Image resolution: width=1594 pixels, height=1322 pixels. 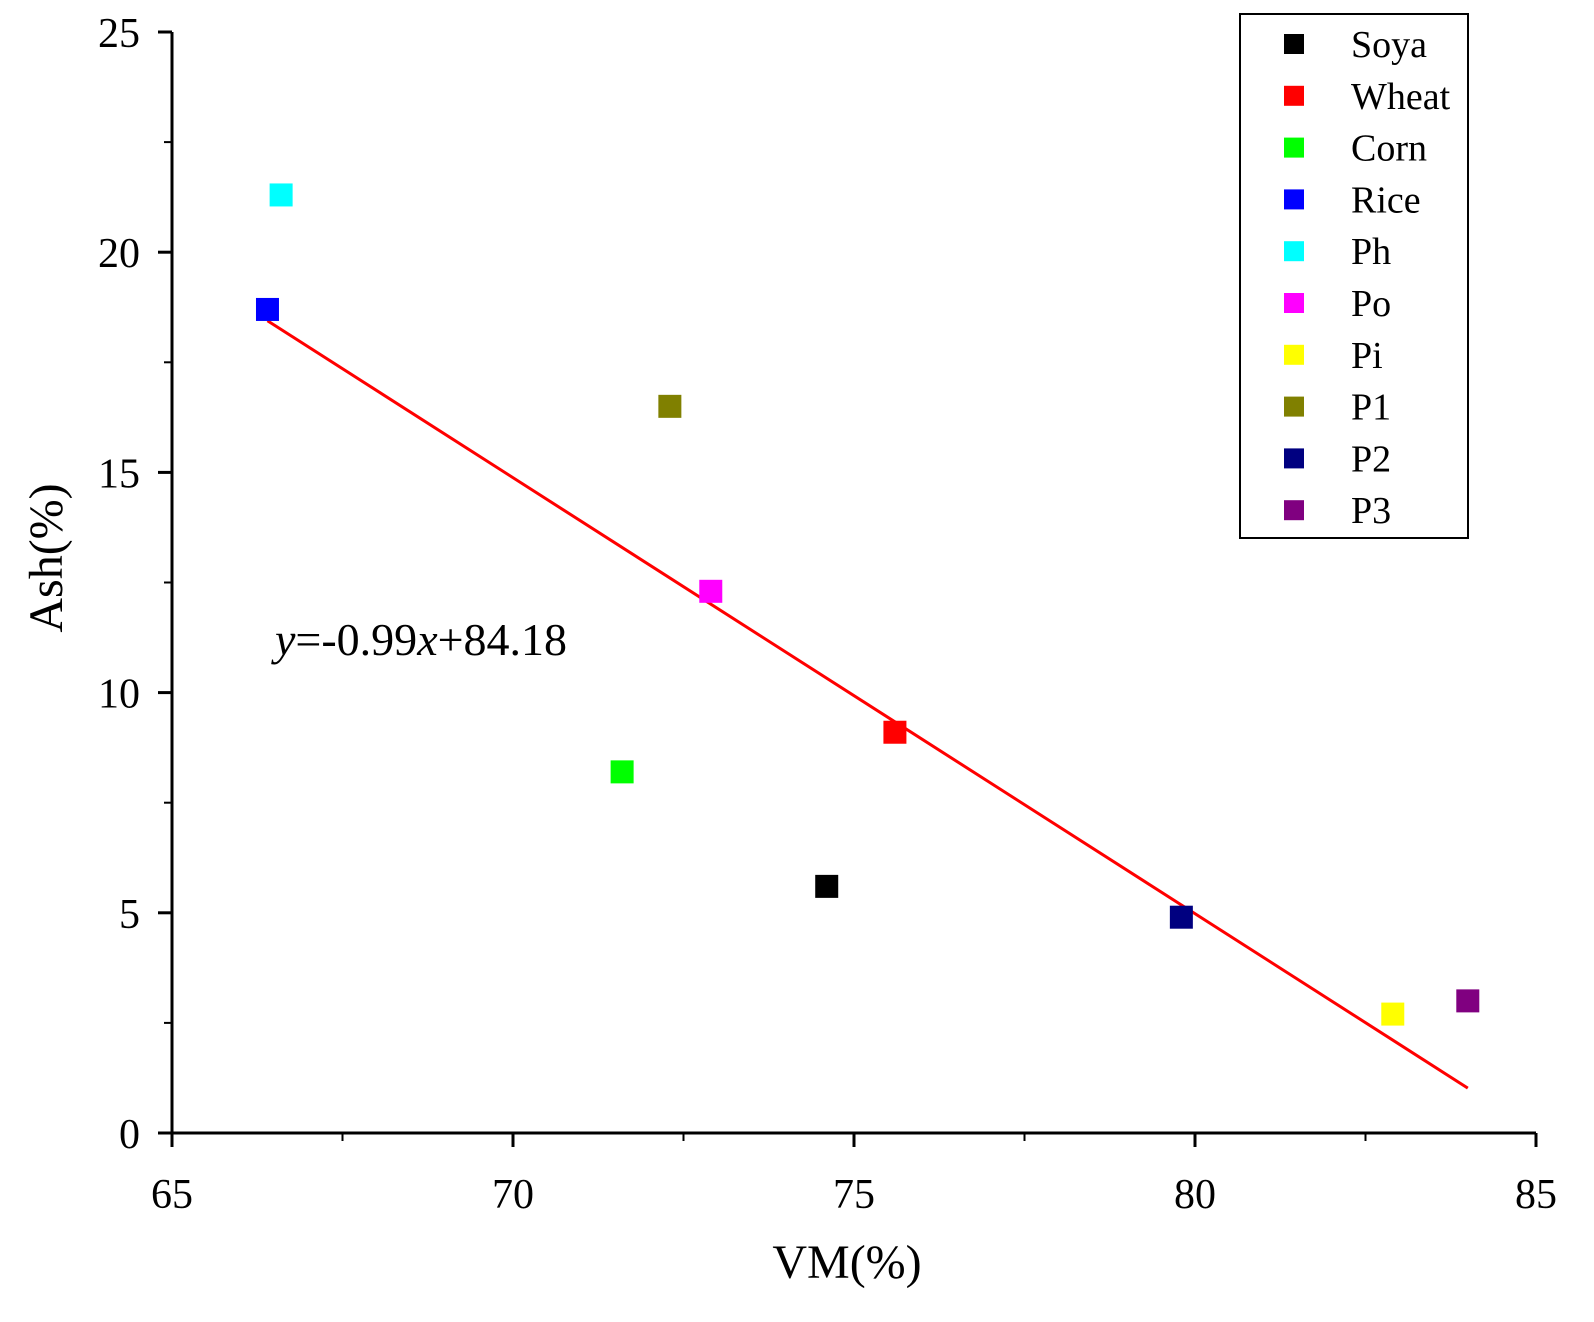 What do you see at coordinates (119, 254) in the screenshot?
I see `y-tick-label: 20` at bounding box center [119, 254].